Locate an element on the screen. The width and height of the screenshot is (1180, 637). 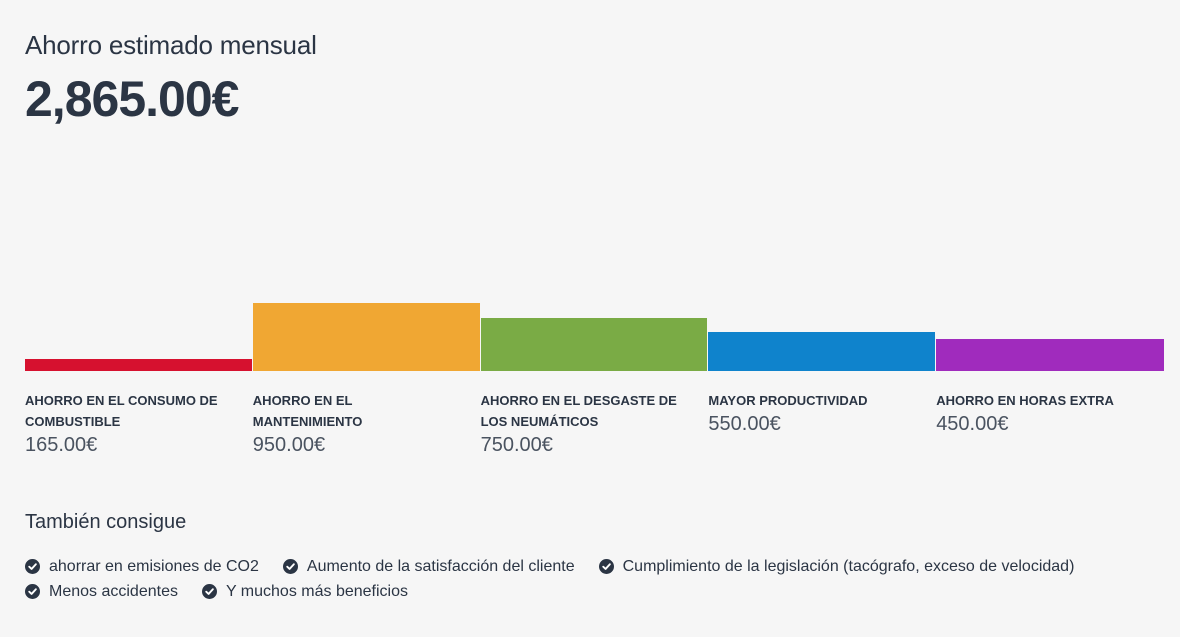
category-value: 450.00€ is located at coordinates (972, 424).